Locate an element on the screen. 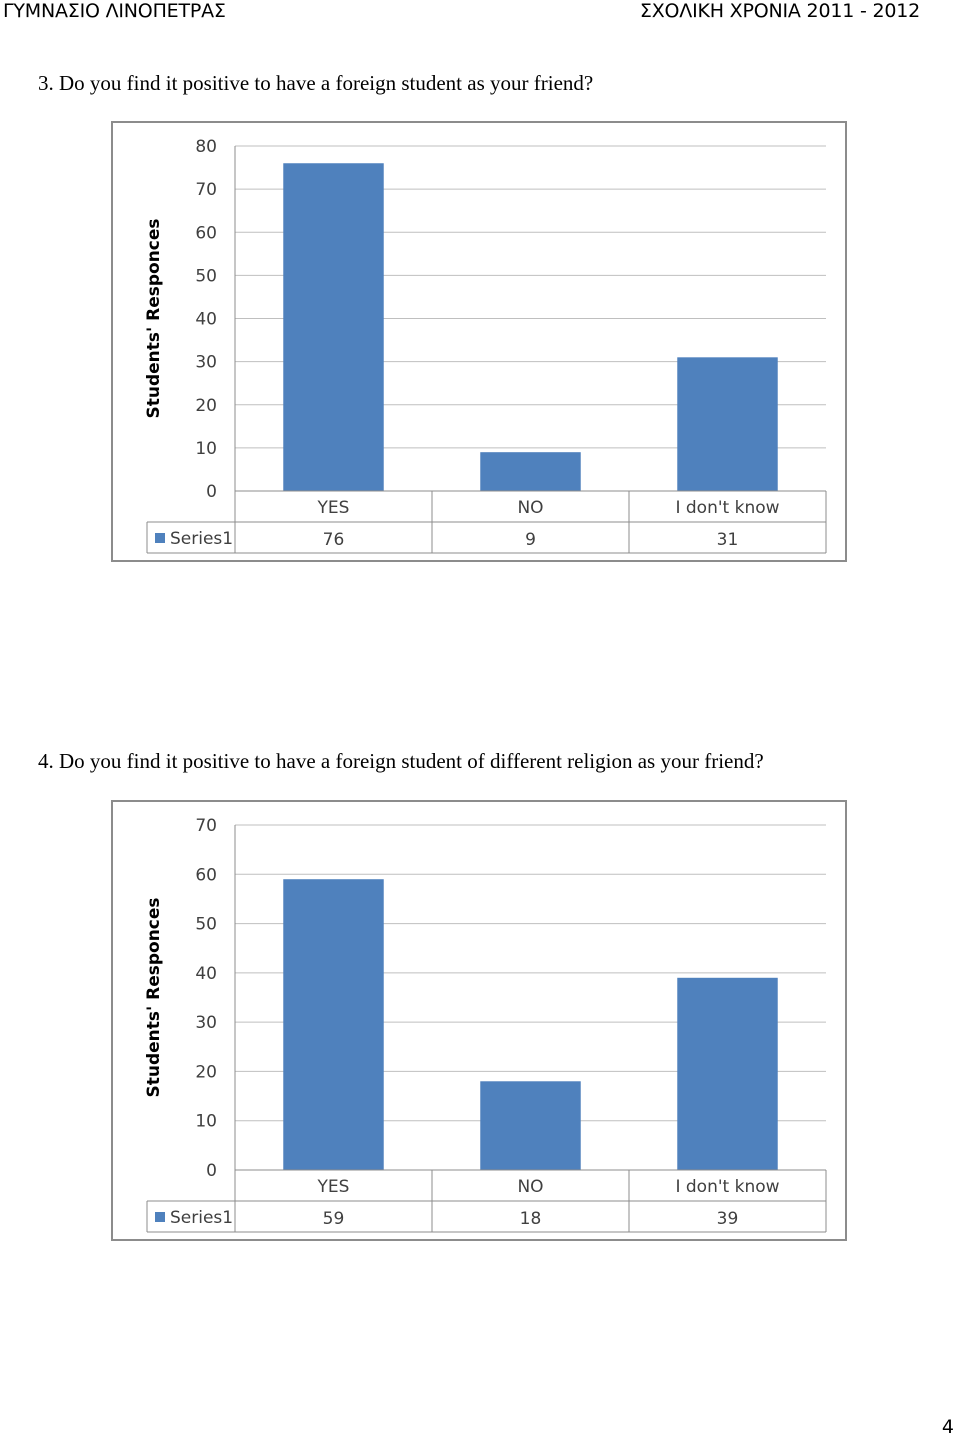 Image resolution: width=960 pixels, height=1438 pixels. data-label: 9 is located at coordinates (530, 540).